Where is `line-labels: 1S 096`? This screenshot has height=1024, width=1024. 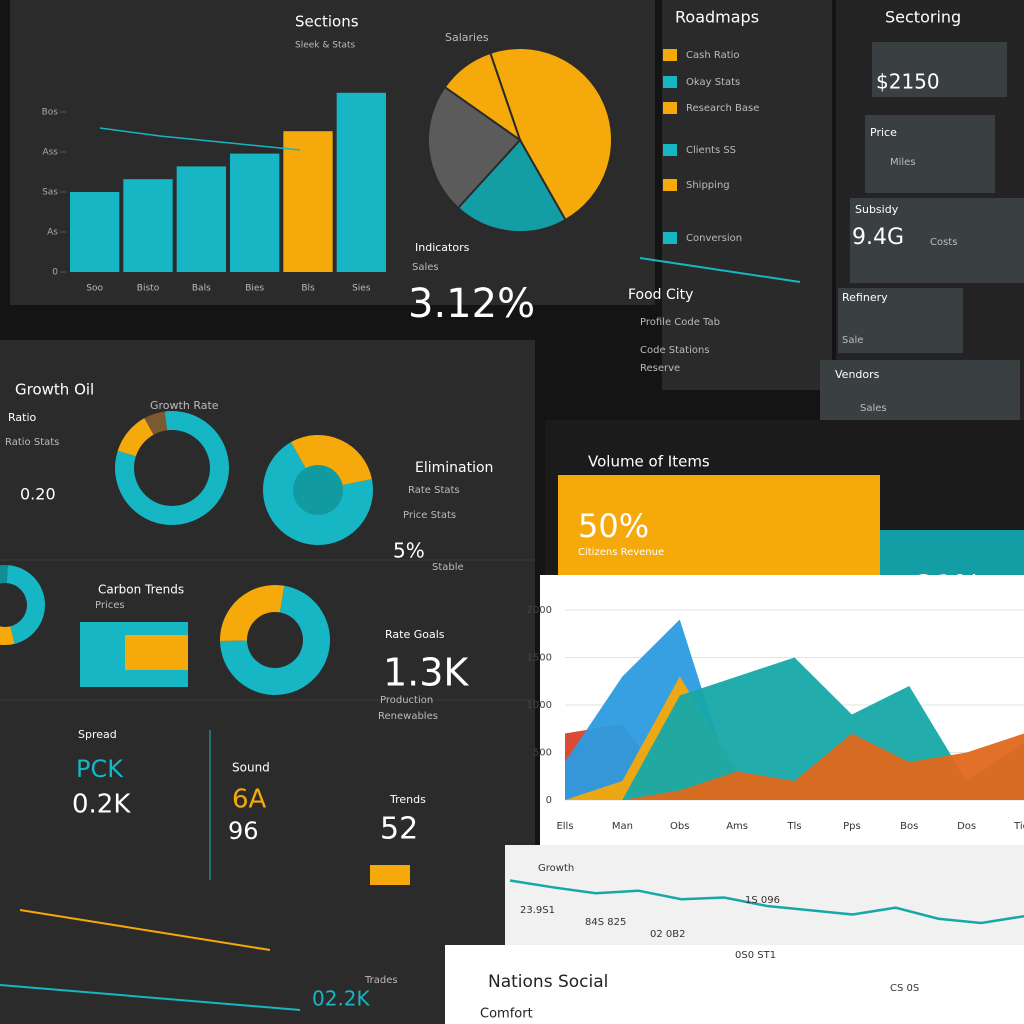 line-labels: 1S 096 is located at coordinates (762, 900).